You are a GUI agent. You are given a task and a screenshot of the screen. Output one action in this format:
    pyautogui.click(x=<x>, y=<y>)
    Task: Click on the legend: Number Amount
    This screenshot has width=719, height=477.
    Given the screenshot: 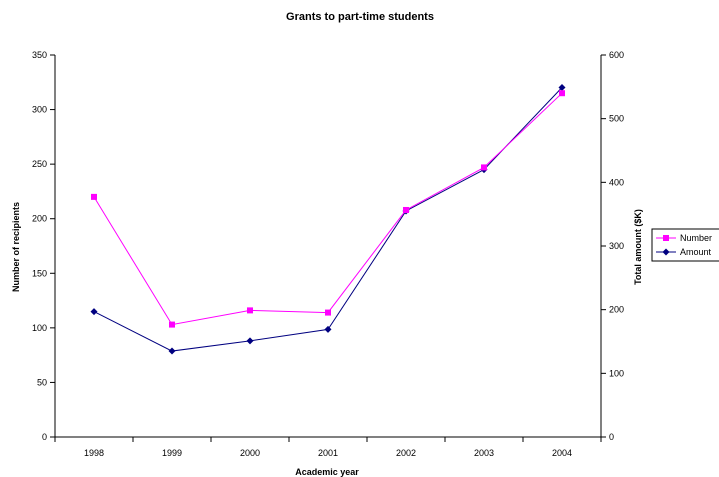 What is the action you would take?
    pyautogui.click(x=685, y=245)
    